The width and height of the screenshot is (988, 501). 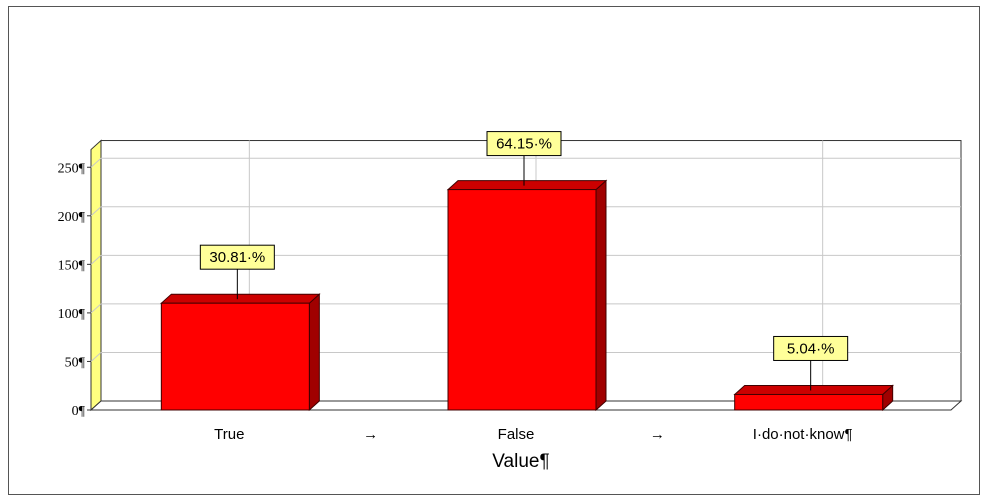 I want to click on y-tick-label: 100¶, so click(x=72, y=314).